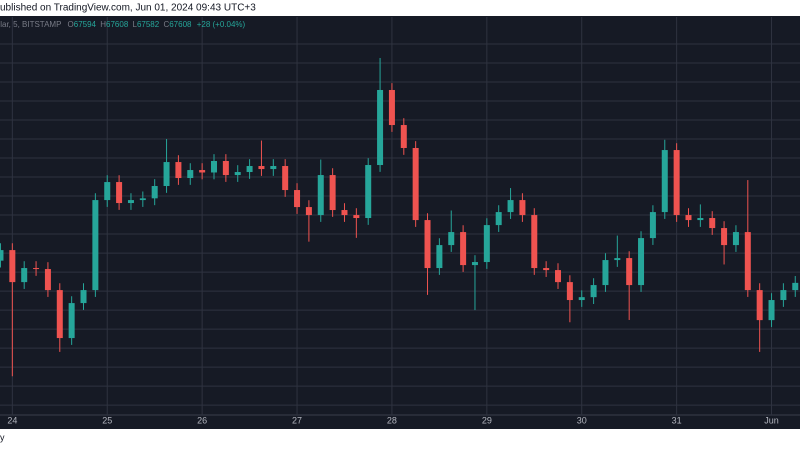 This screenshot has height=450, width=800. What do you see at coordinates (117, 24) in the screenshot?
I see `legend-high: 67608` at bounding box center [117, 24].